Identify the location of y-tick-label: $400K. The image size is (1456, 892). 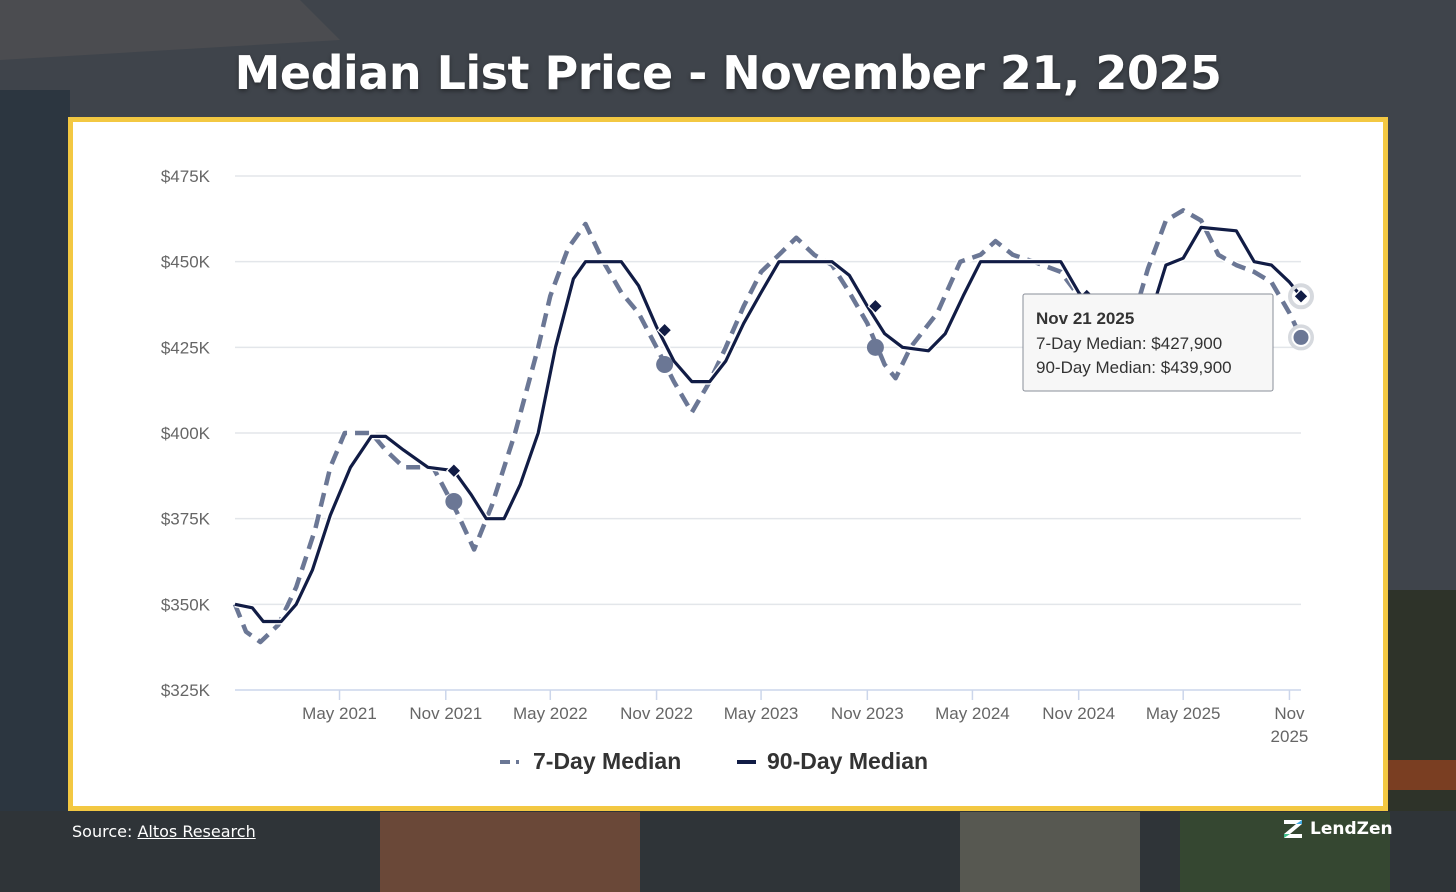
(186, 433).